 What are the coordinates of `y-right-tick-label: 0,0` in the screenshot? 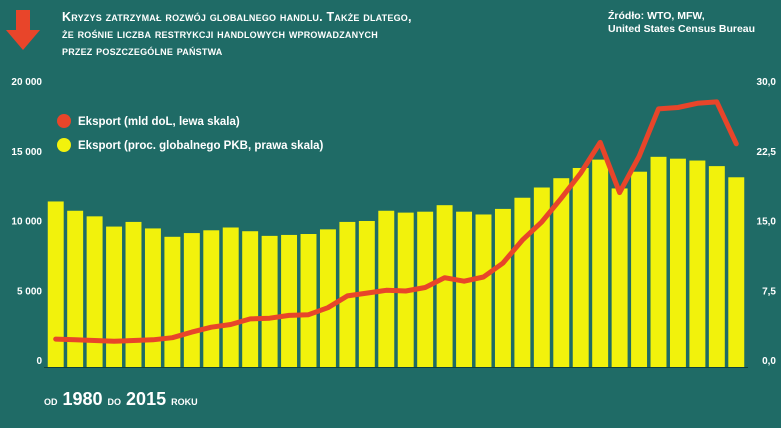 It's located at (769, 361).